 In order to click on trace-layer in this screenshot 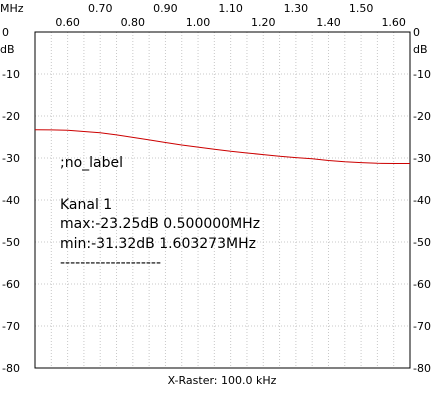, I will do `click(222, 146)`.